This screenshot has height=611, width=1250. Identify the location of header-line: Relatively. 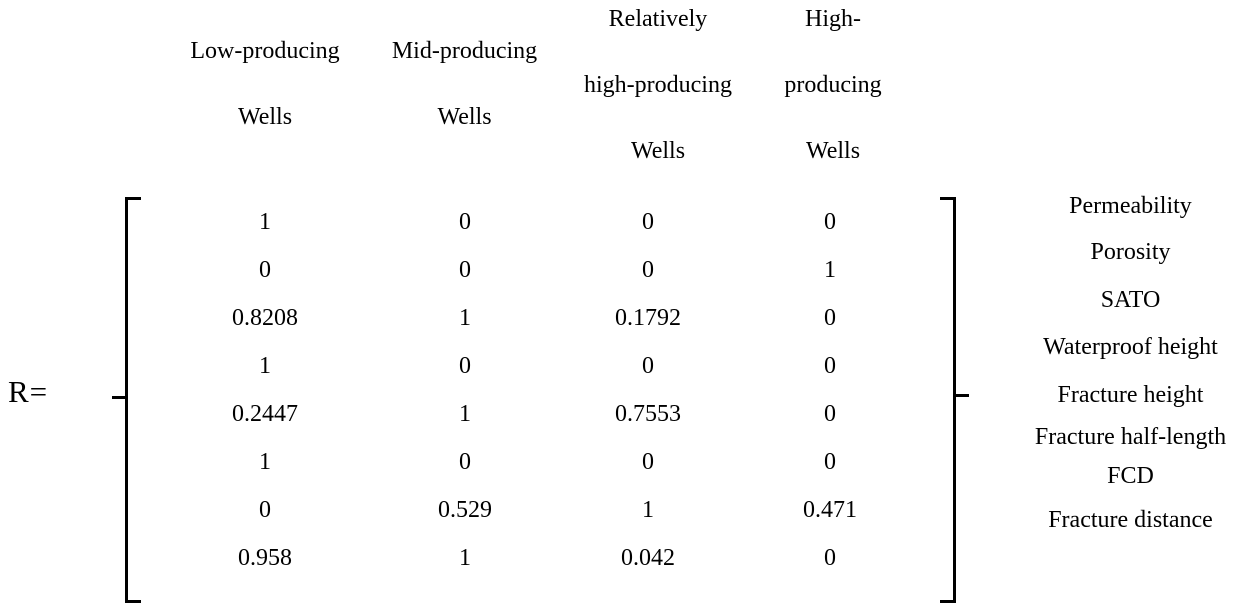
(658, 19).